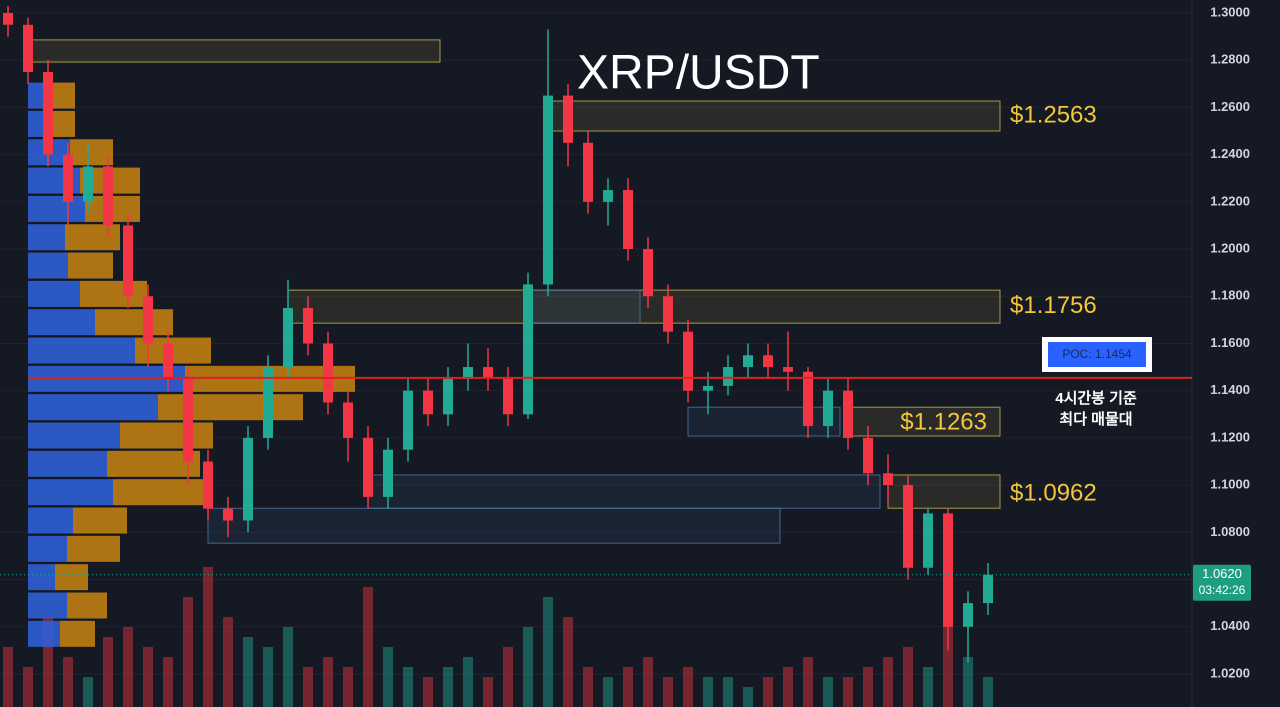 The image size is (1280, 707). Describe the element at coordinates (1222, 590) in the screenshot. I see `countdown: 03:42:26` at that location.